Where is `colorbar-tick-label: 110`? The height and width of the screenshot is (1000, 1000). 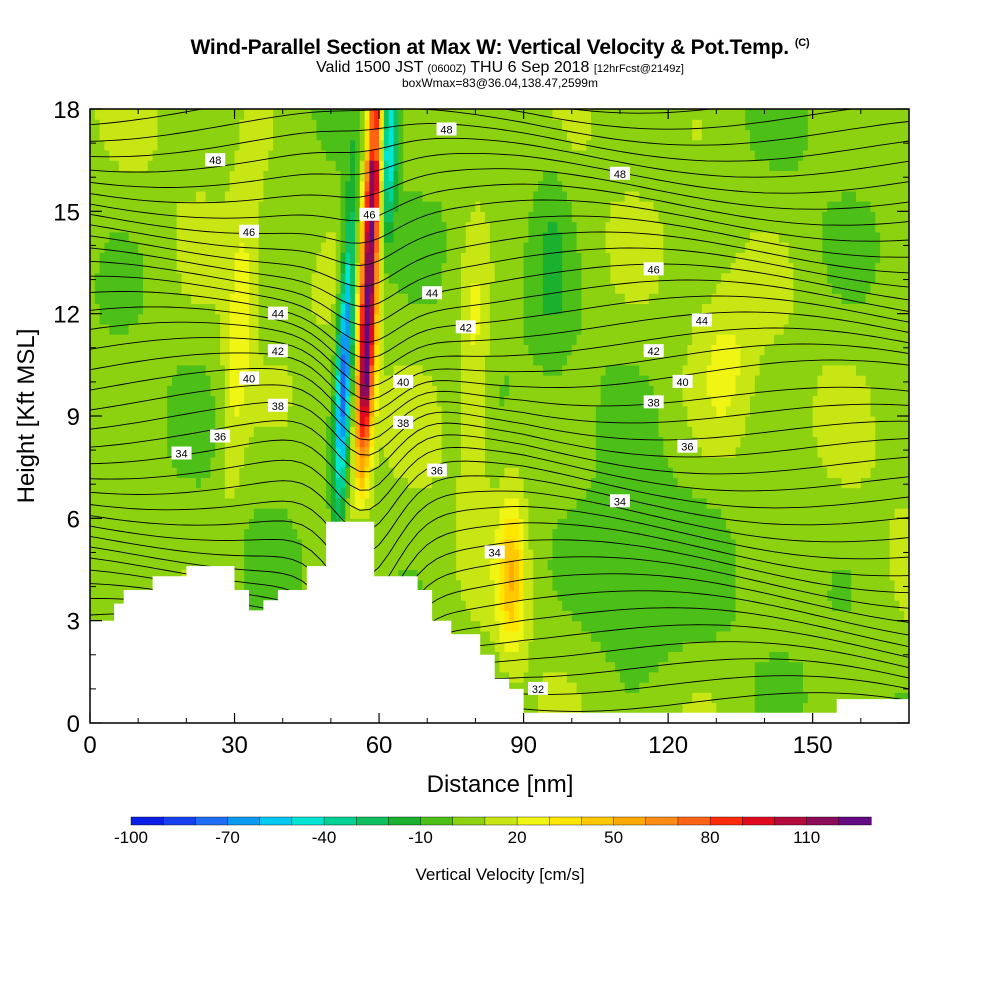
colorbar-tick-label: 110 is located at coordinates (806, 837).